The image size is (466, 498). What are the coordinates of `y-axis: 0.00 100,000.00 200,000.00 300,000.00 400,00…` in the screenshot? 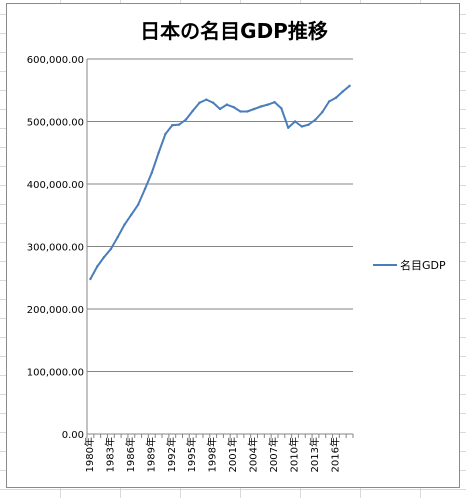 It's located at (57, 248).